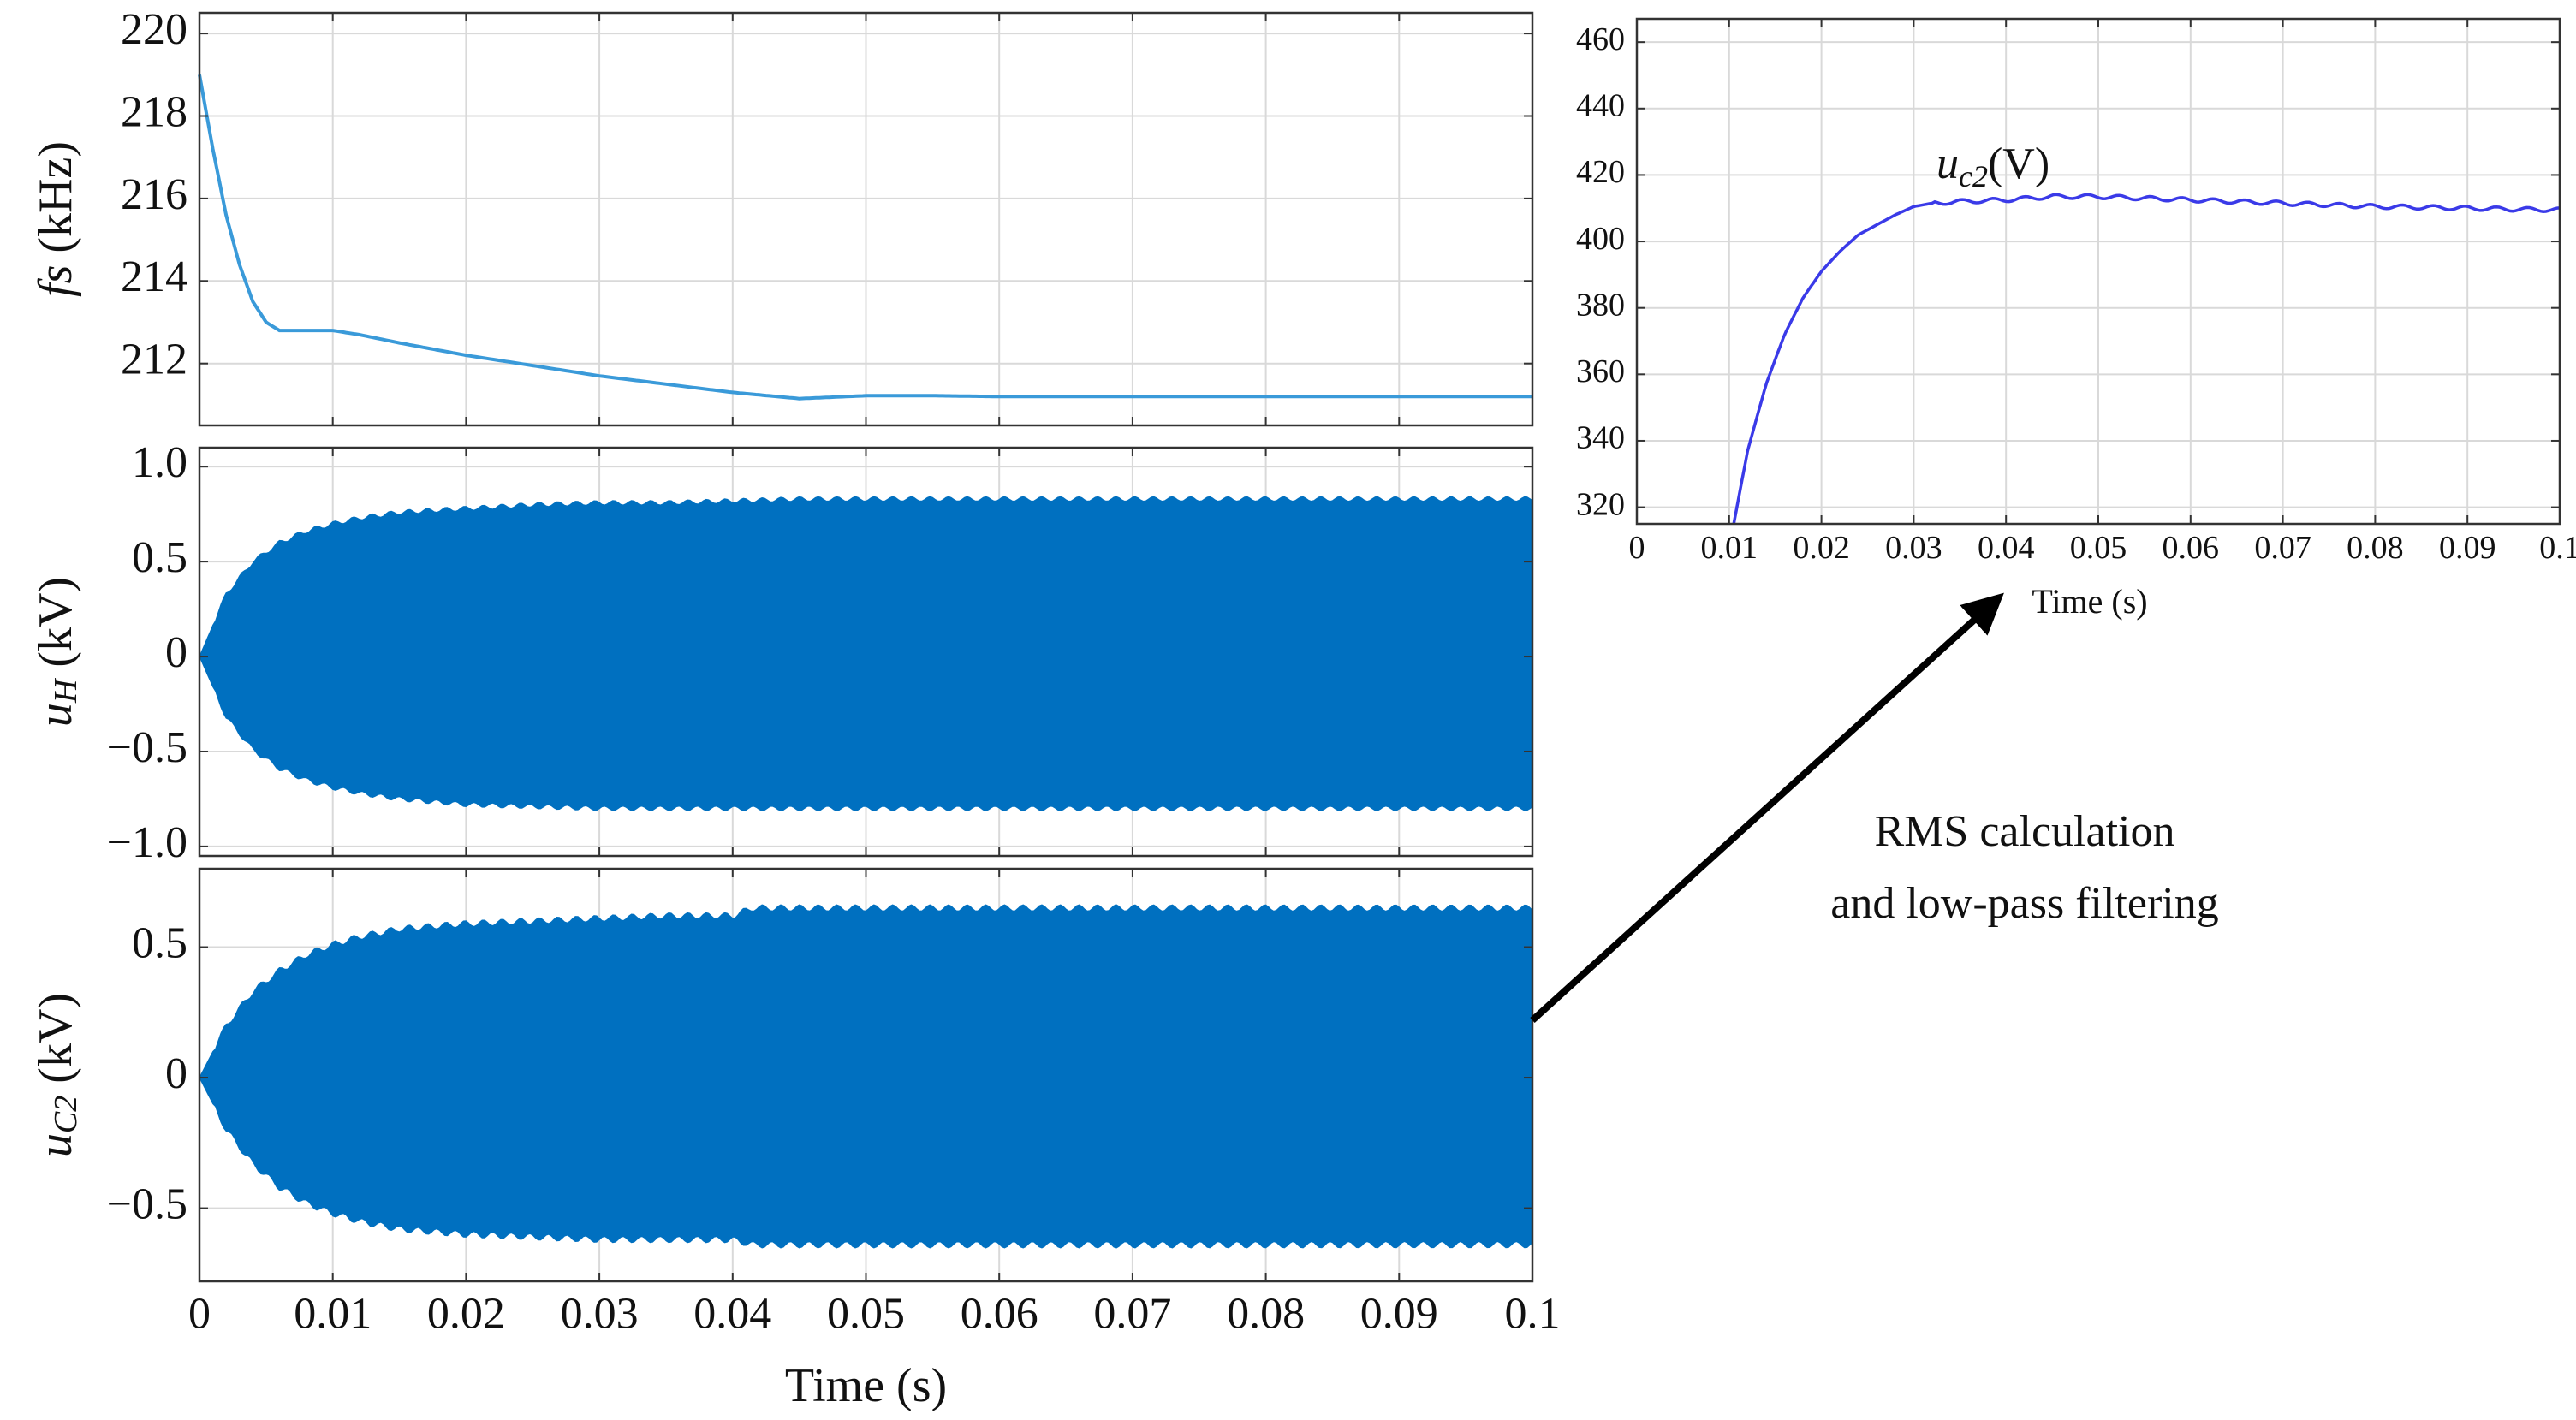 Image resolution: width=2576 pixels, height=1420 pixels. I want to click on annotation-line-2: and low-pass filtering, so click(2025, 903).